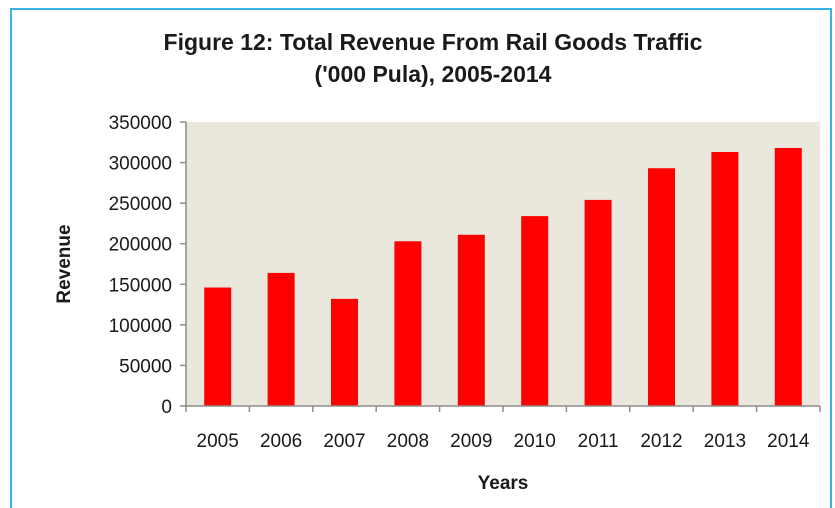 Image resolution: width=835 pixels, height=508 pixels. Describe the element at coordinates (503, 483) in the screenshot. I see `x-axis-label: Years` at that location.